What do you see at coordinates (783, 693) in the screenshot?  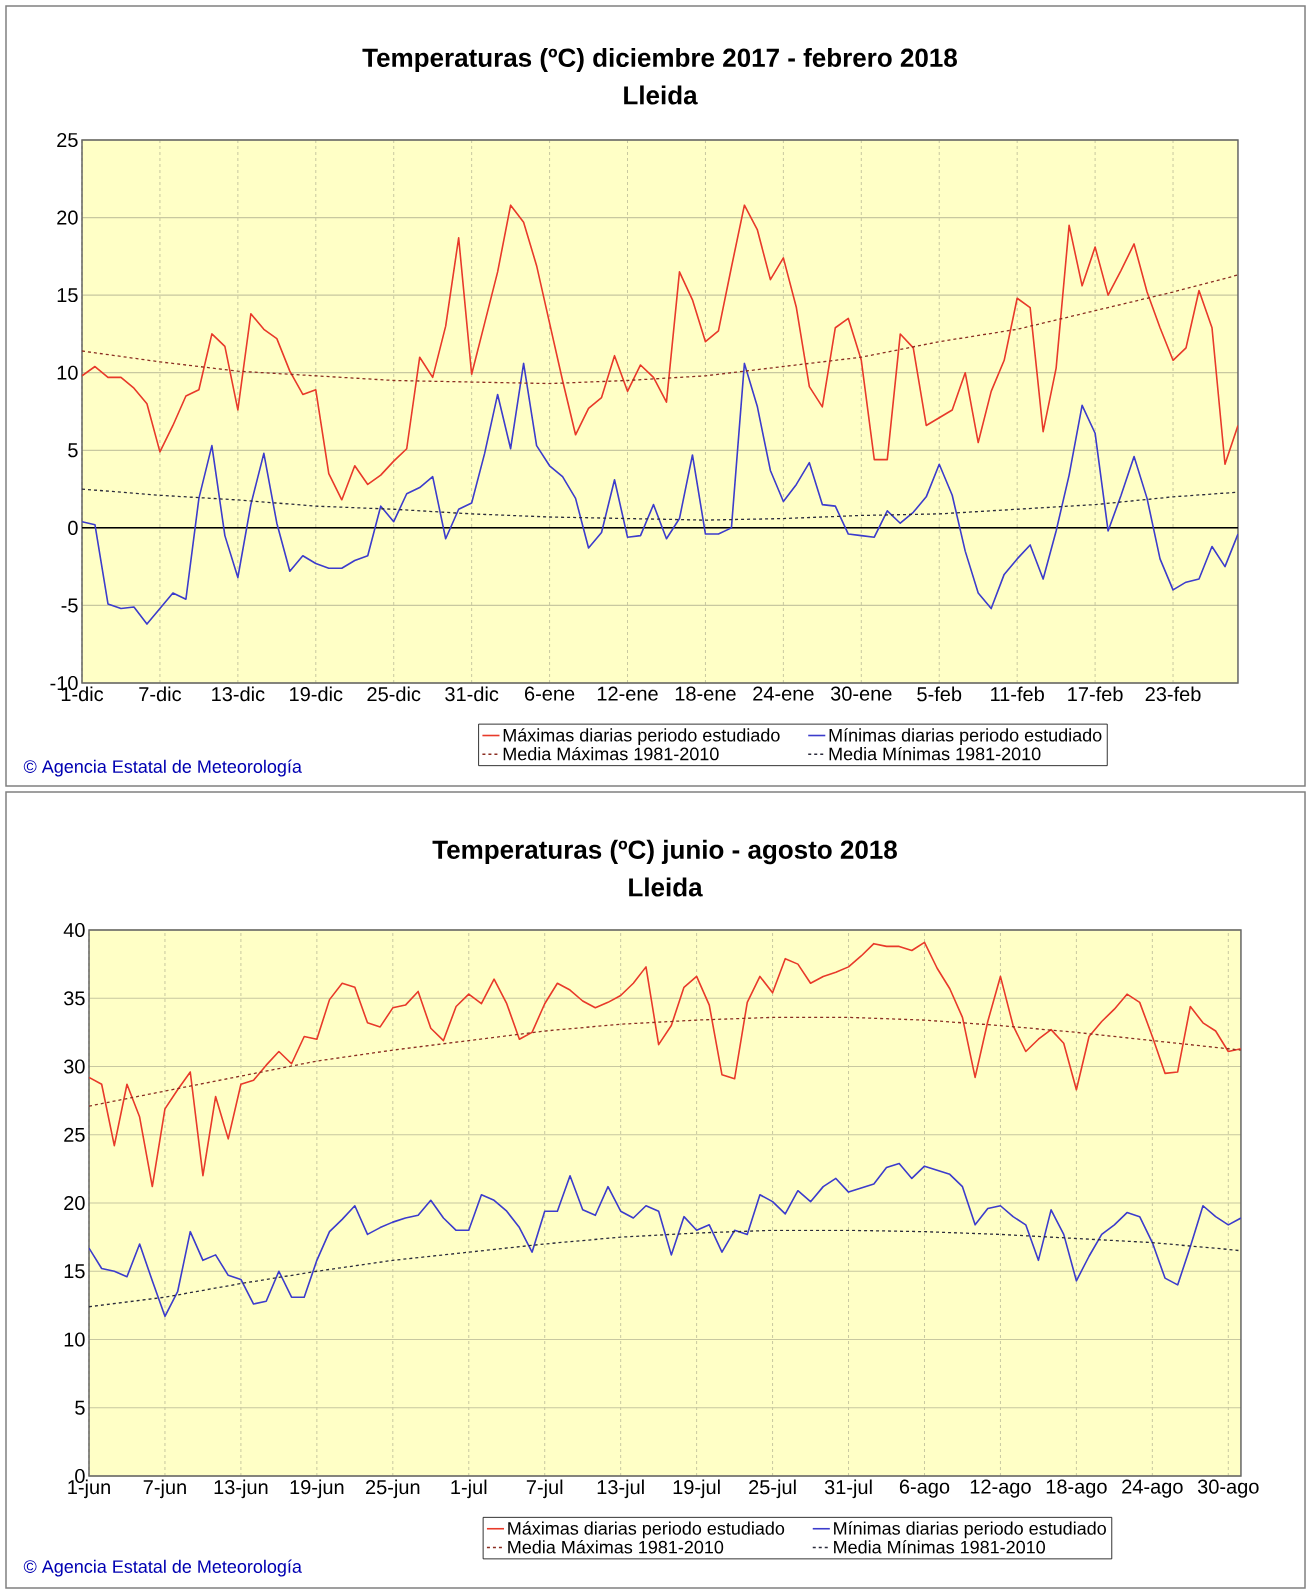 I see `x-tick-label: 24-ene` at bounding box center [783, 693].